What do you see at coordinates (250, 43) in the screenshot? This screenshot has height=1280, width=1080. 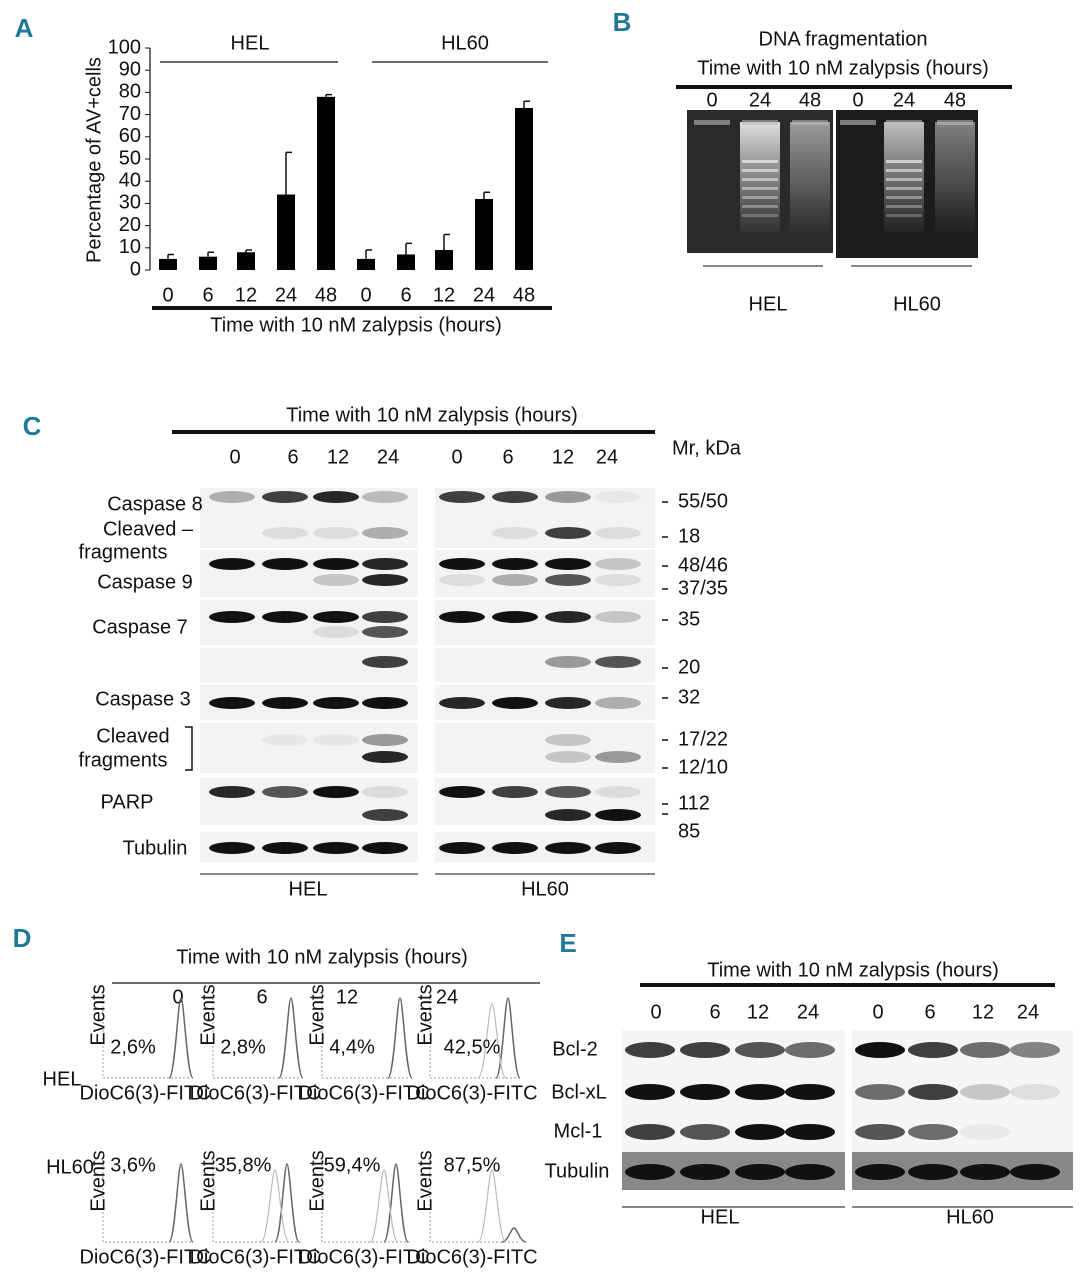 I see `group-label: HEL` at bounding box center [250, 43].